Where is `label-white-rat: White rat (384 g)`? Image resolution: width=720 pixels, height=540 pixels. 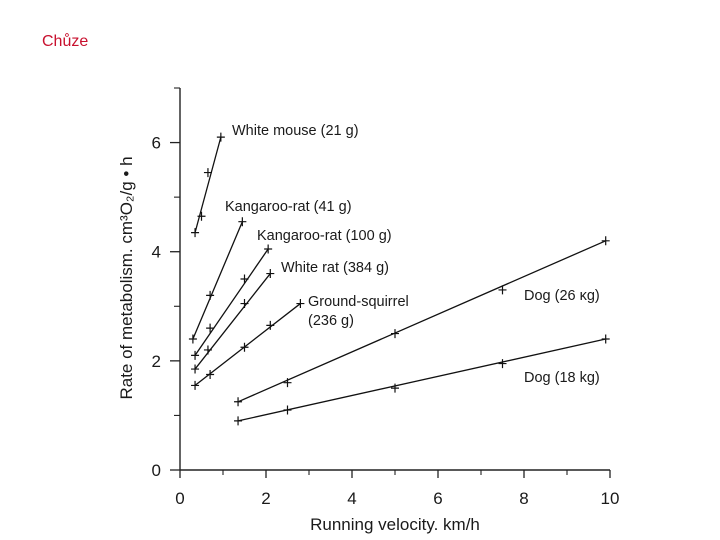 label-white-rat: White rat (384 g) is located at coordinates (335, 268).